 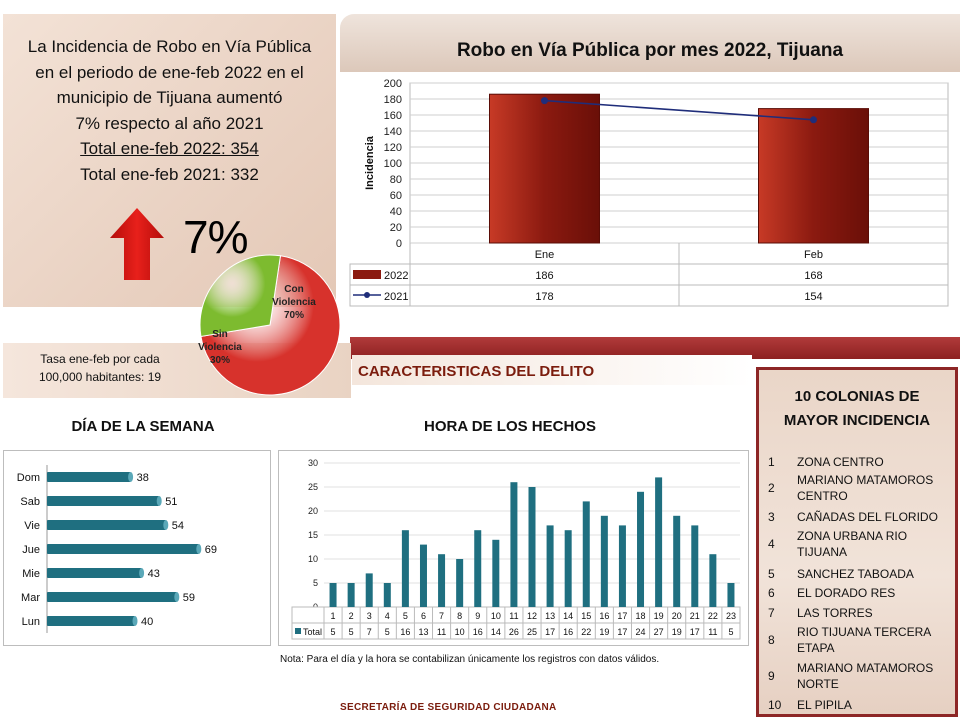 What do you see at coordinates (460, 632) in the screenshot?
I see `table-value: 10` at bounding box center [460, 632].